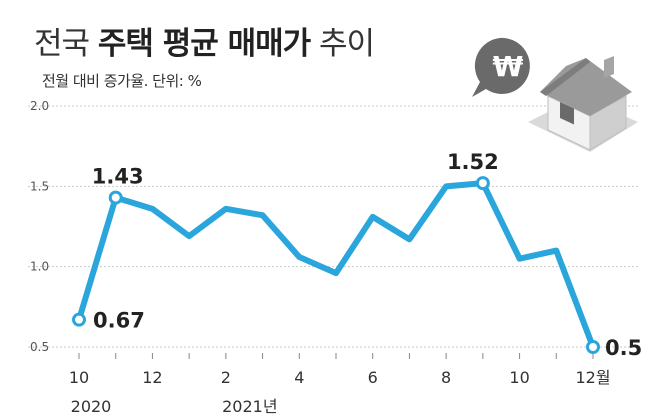 Image resolution: width=670 pixels, height=420 pixels. What do you see at coordinates (623, 348) in the screenshot?
I see `data-label: 0.5` at bounding box center [623, 348].